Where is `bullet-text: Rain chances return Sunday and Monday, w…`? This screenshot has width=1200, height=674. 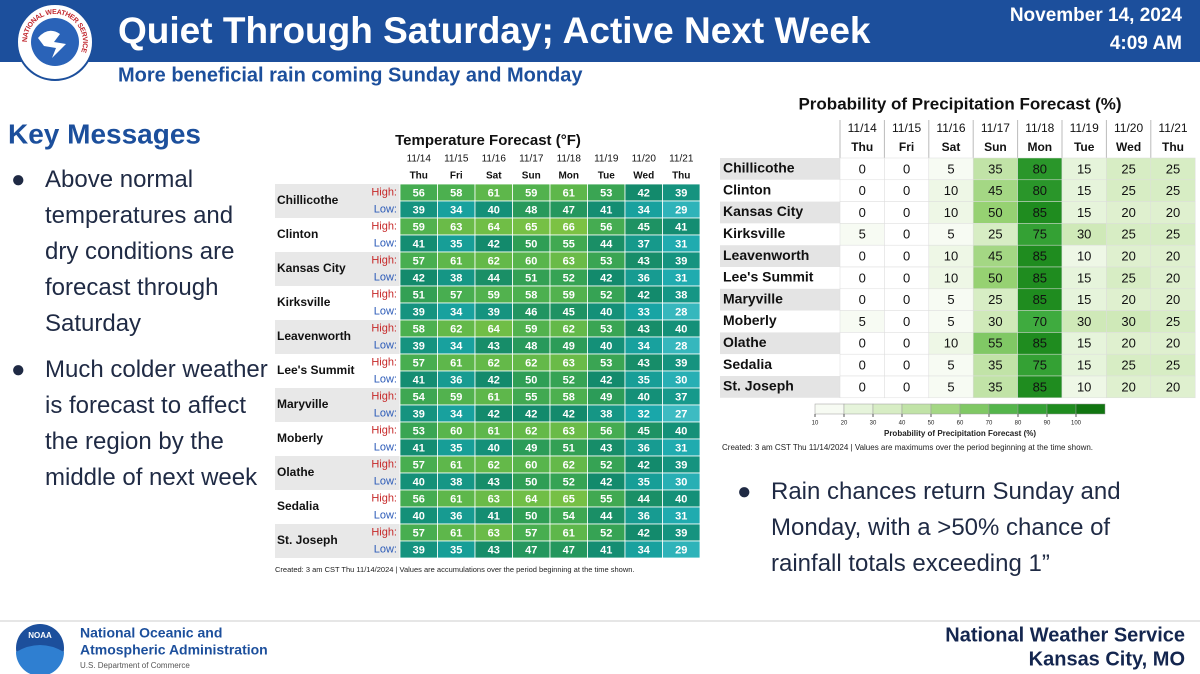 bullet-text: Rain chances return Sunday and Monday, w… is located at coordinates (946, 527).